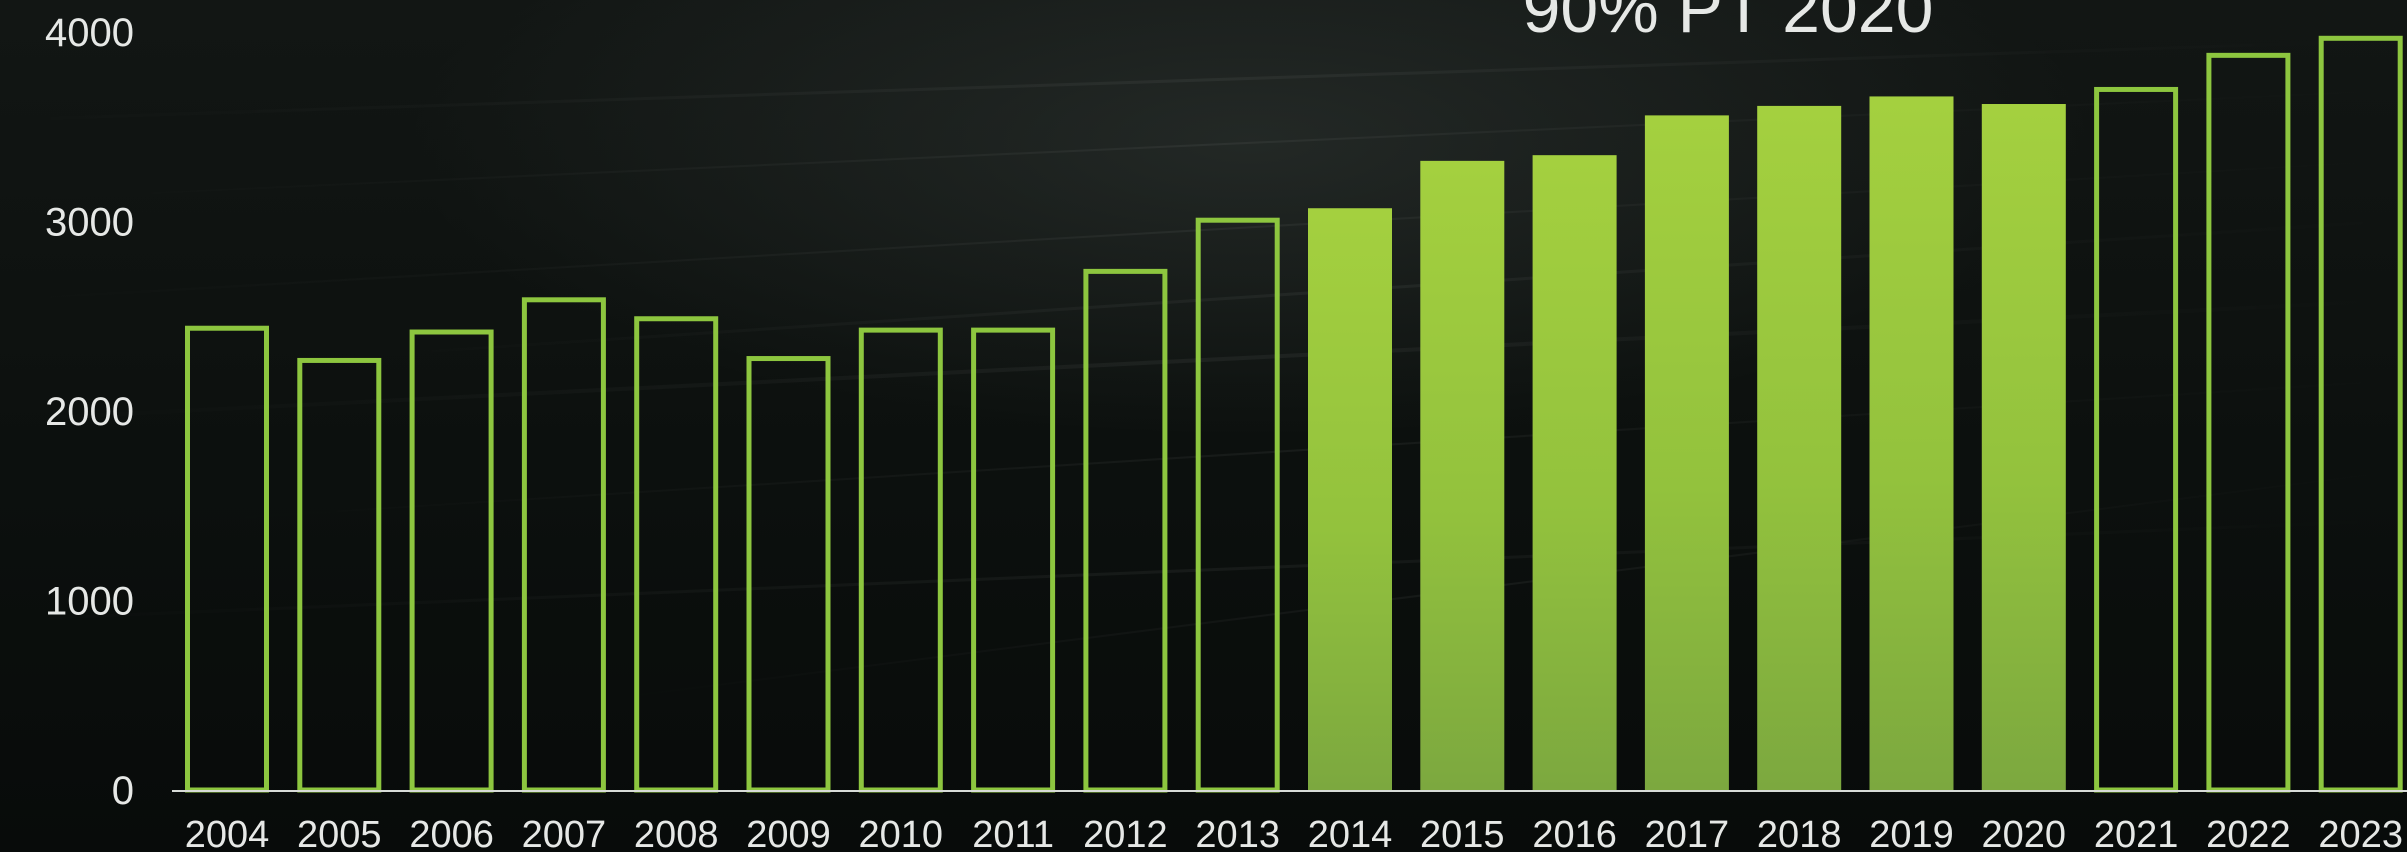 This screenshot has width=2407, height=852. I want to click on x-tick-label: 2004, so click(227, 833).